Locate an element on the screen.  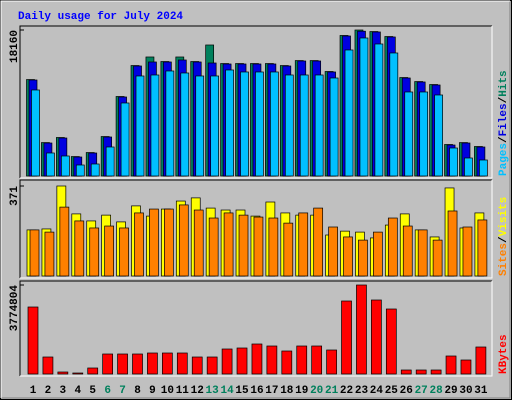
x-tick-label: 28 is located at coordinates (437, 391).